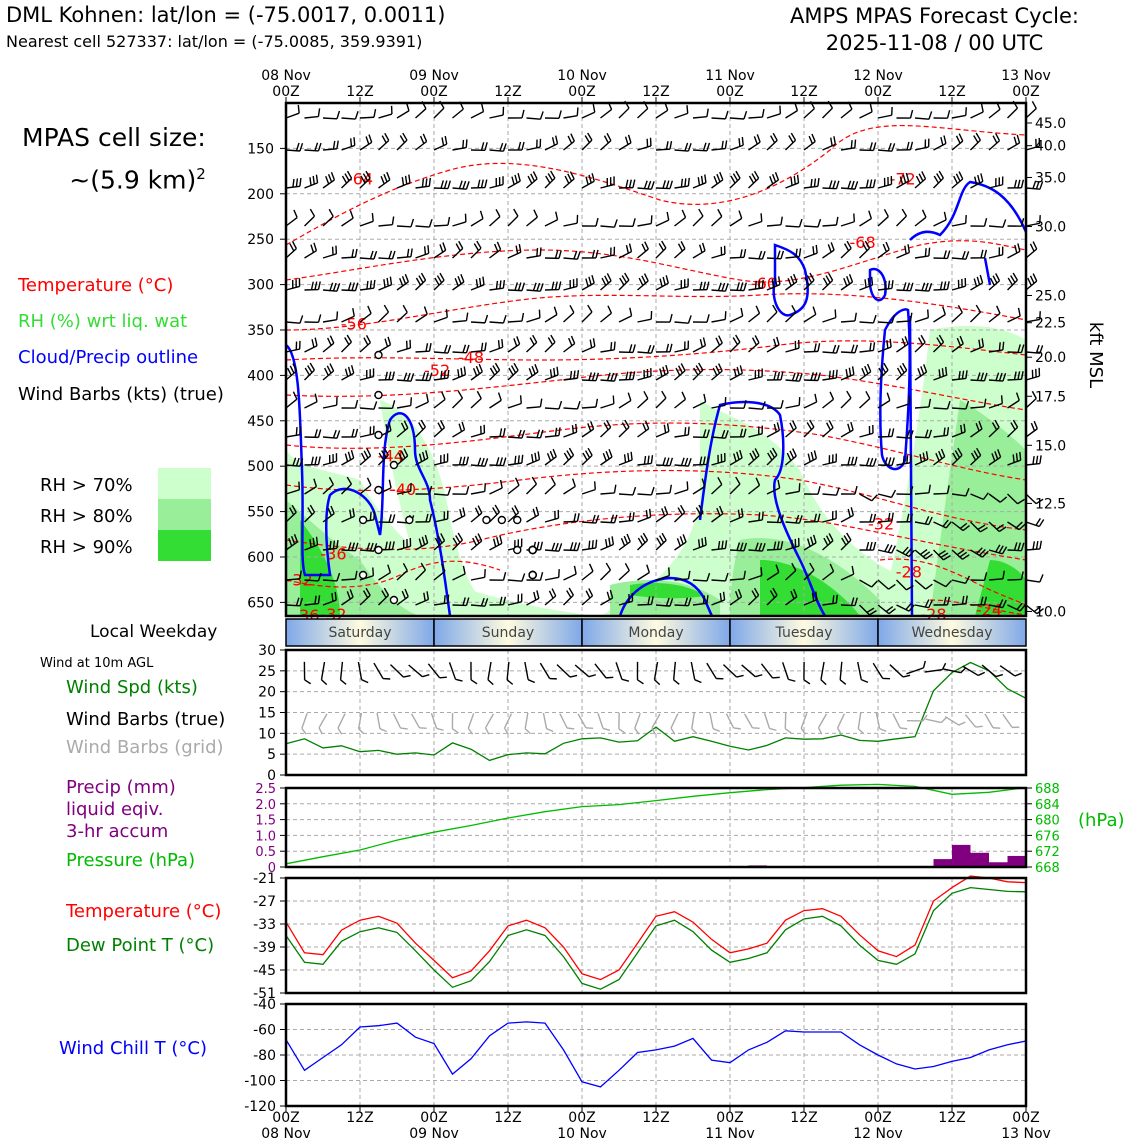 This screenshot has width=1140, height=1140. Describe the element at coordinates (1050, 358) in the screenshot. I see `kft-tick-label-6: 20.0` at that location.